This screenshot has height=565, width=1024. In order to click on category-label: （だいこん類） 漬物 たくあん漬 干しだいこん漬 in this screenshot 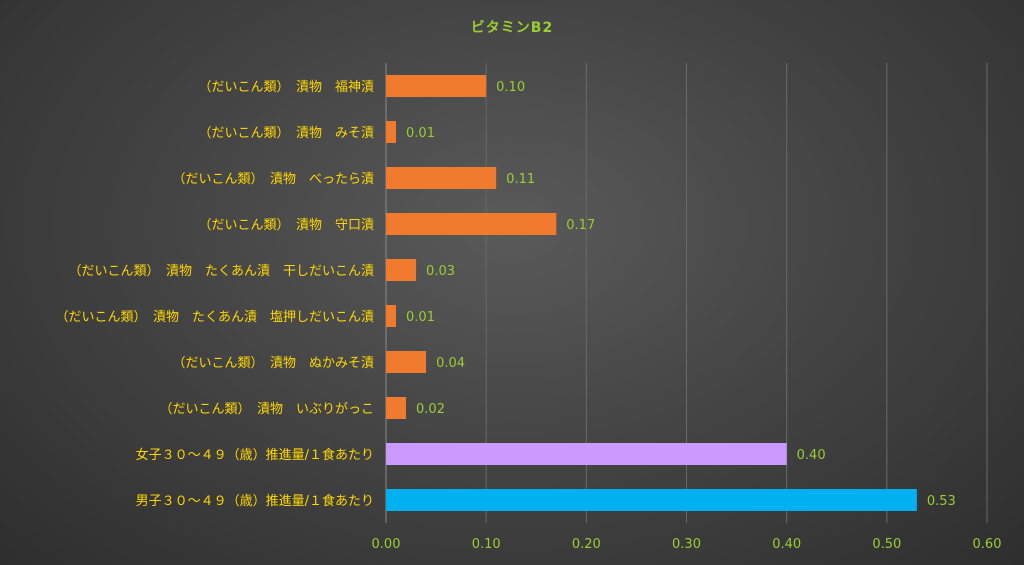, I will do `click(221, 271)`.